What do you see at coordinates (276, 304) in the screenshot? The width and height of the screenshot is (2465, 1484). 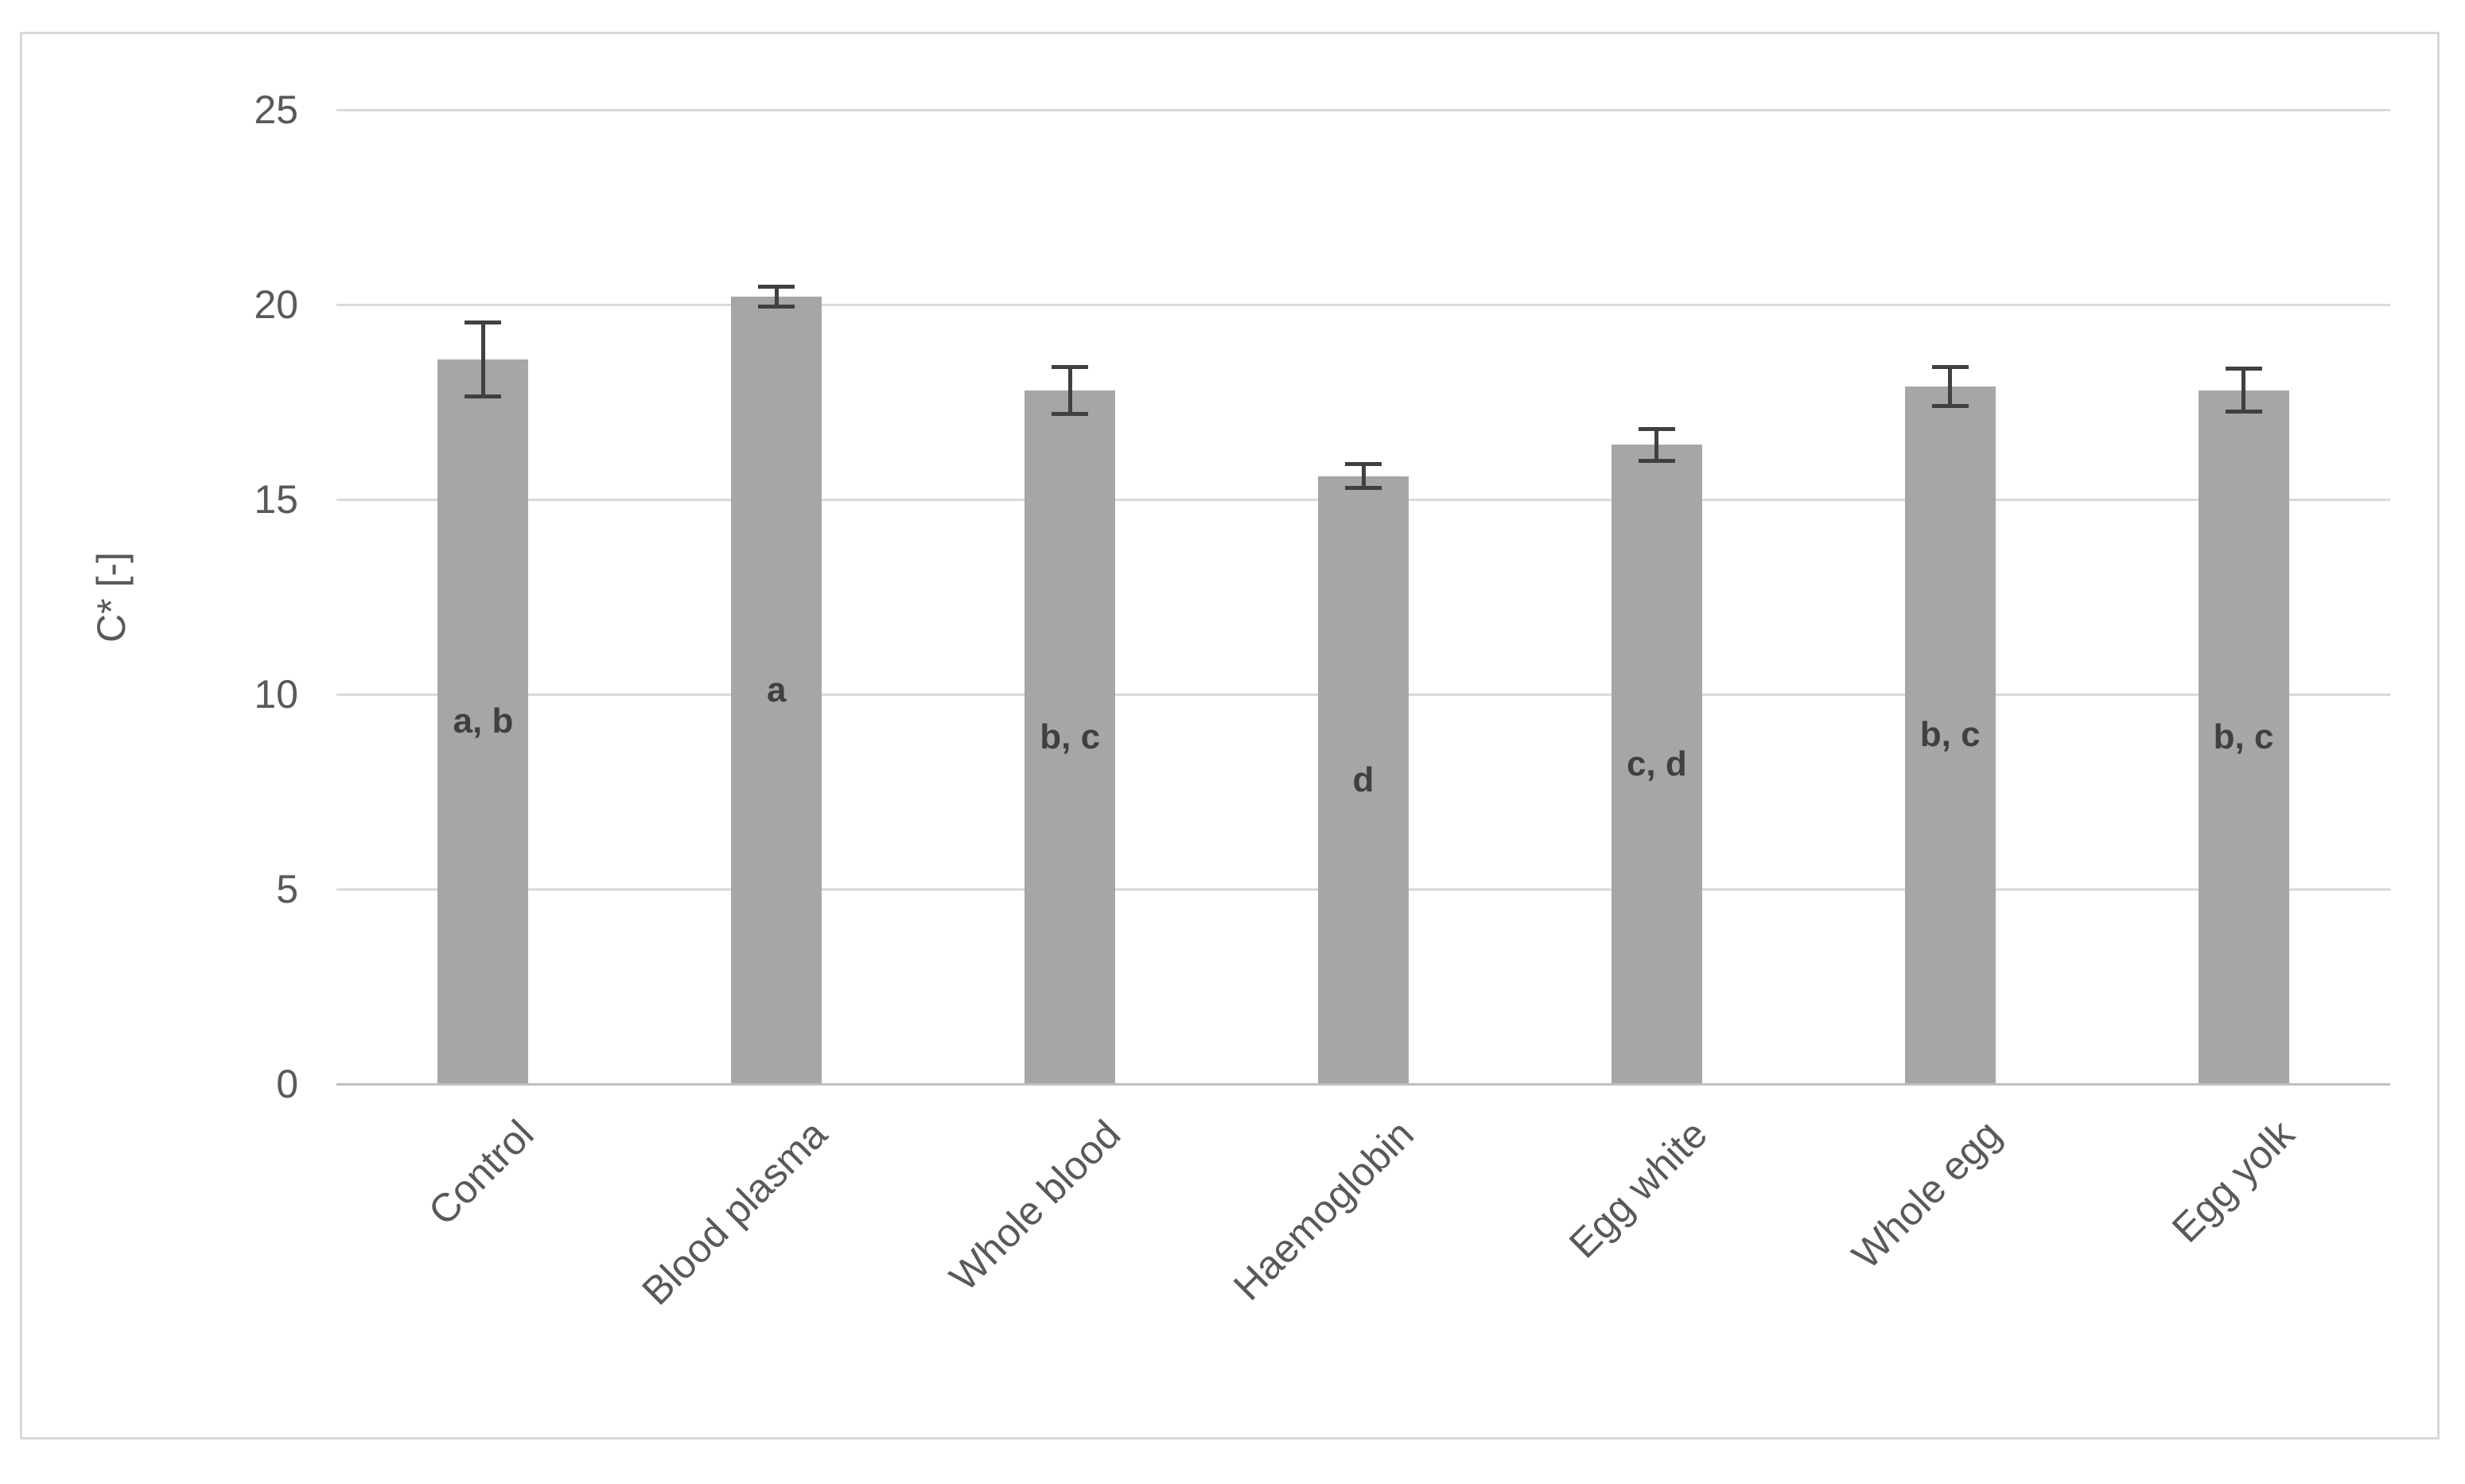 I see `y-tick-label: 20` at bounding box center [276, 304].